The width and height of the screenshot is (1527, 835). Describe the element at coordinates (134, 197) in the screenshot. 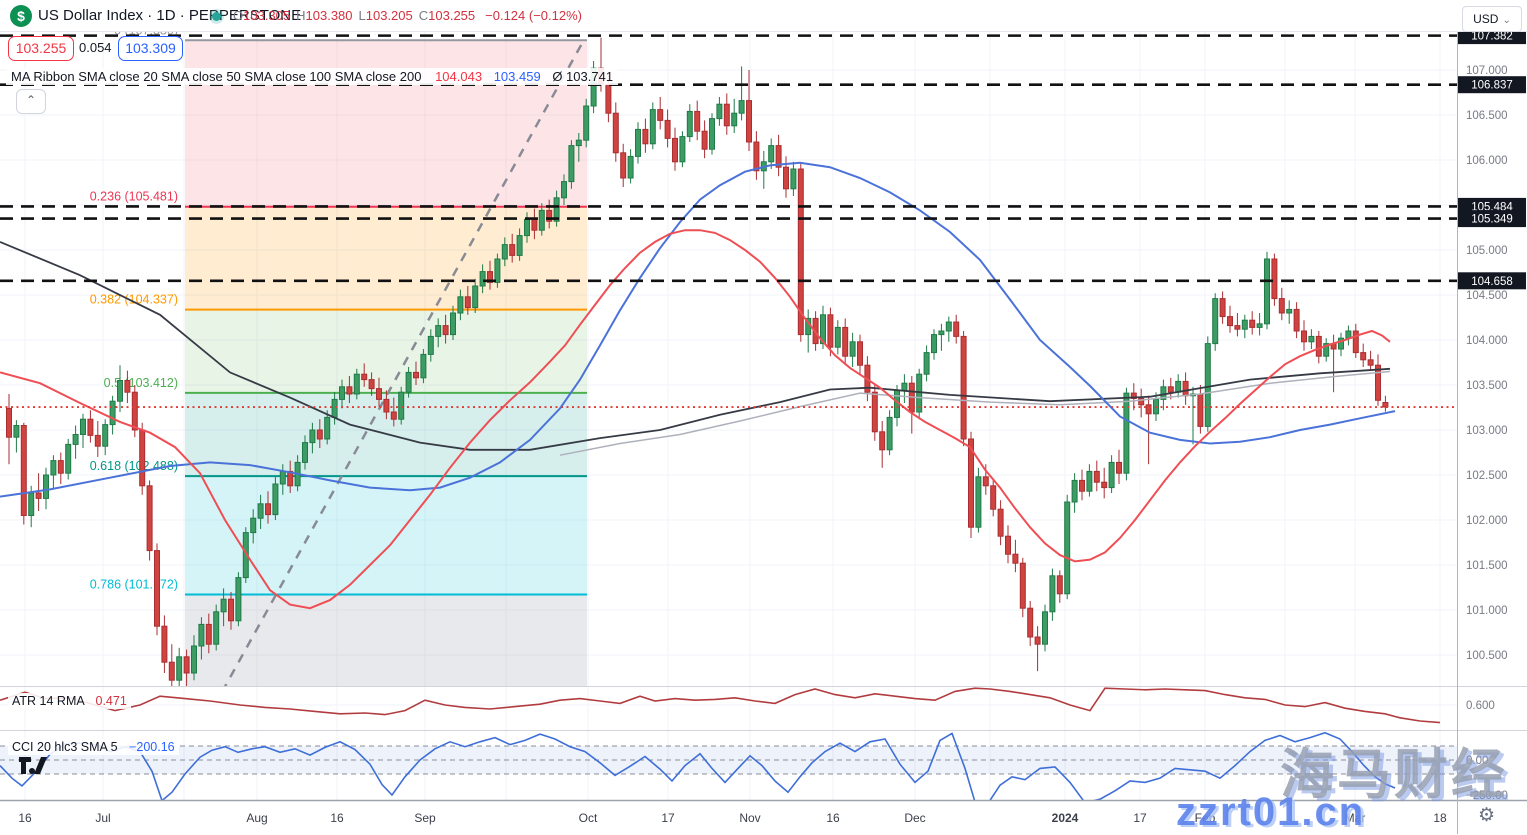

I see `svg-text: 0.236 (105.481)` at that location.